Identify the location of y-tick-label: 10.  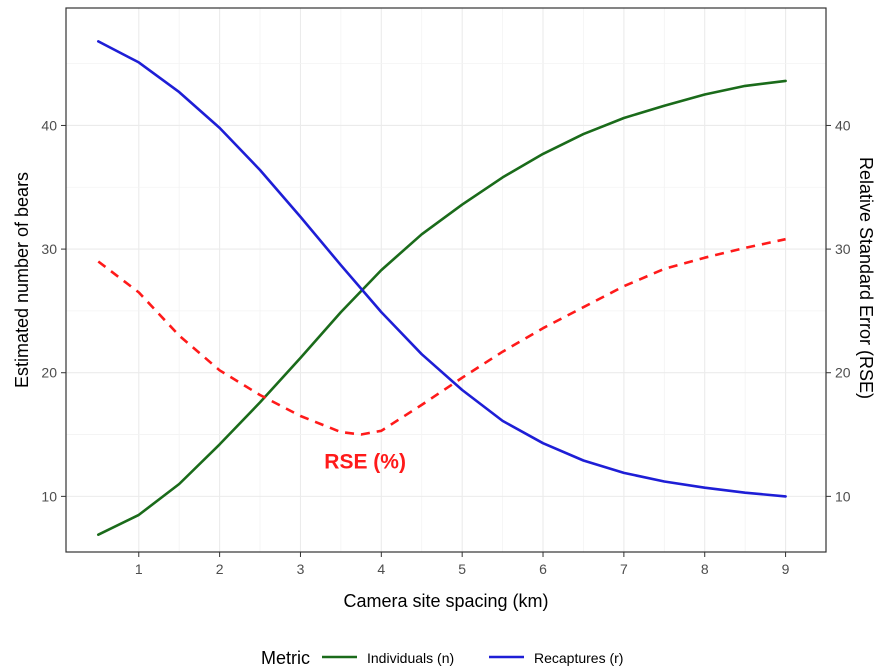
(49, 496).